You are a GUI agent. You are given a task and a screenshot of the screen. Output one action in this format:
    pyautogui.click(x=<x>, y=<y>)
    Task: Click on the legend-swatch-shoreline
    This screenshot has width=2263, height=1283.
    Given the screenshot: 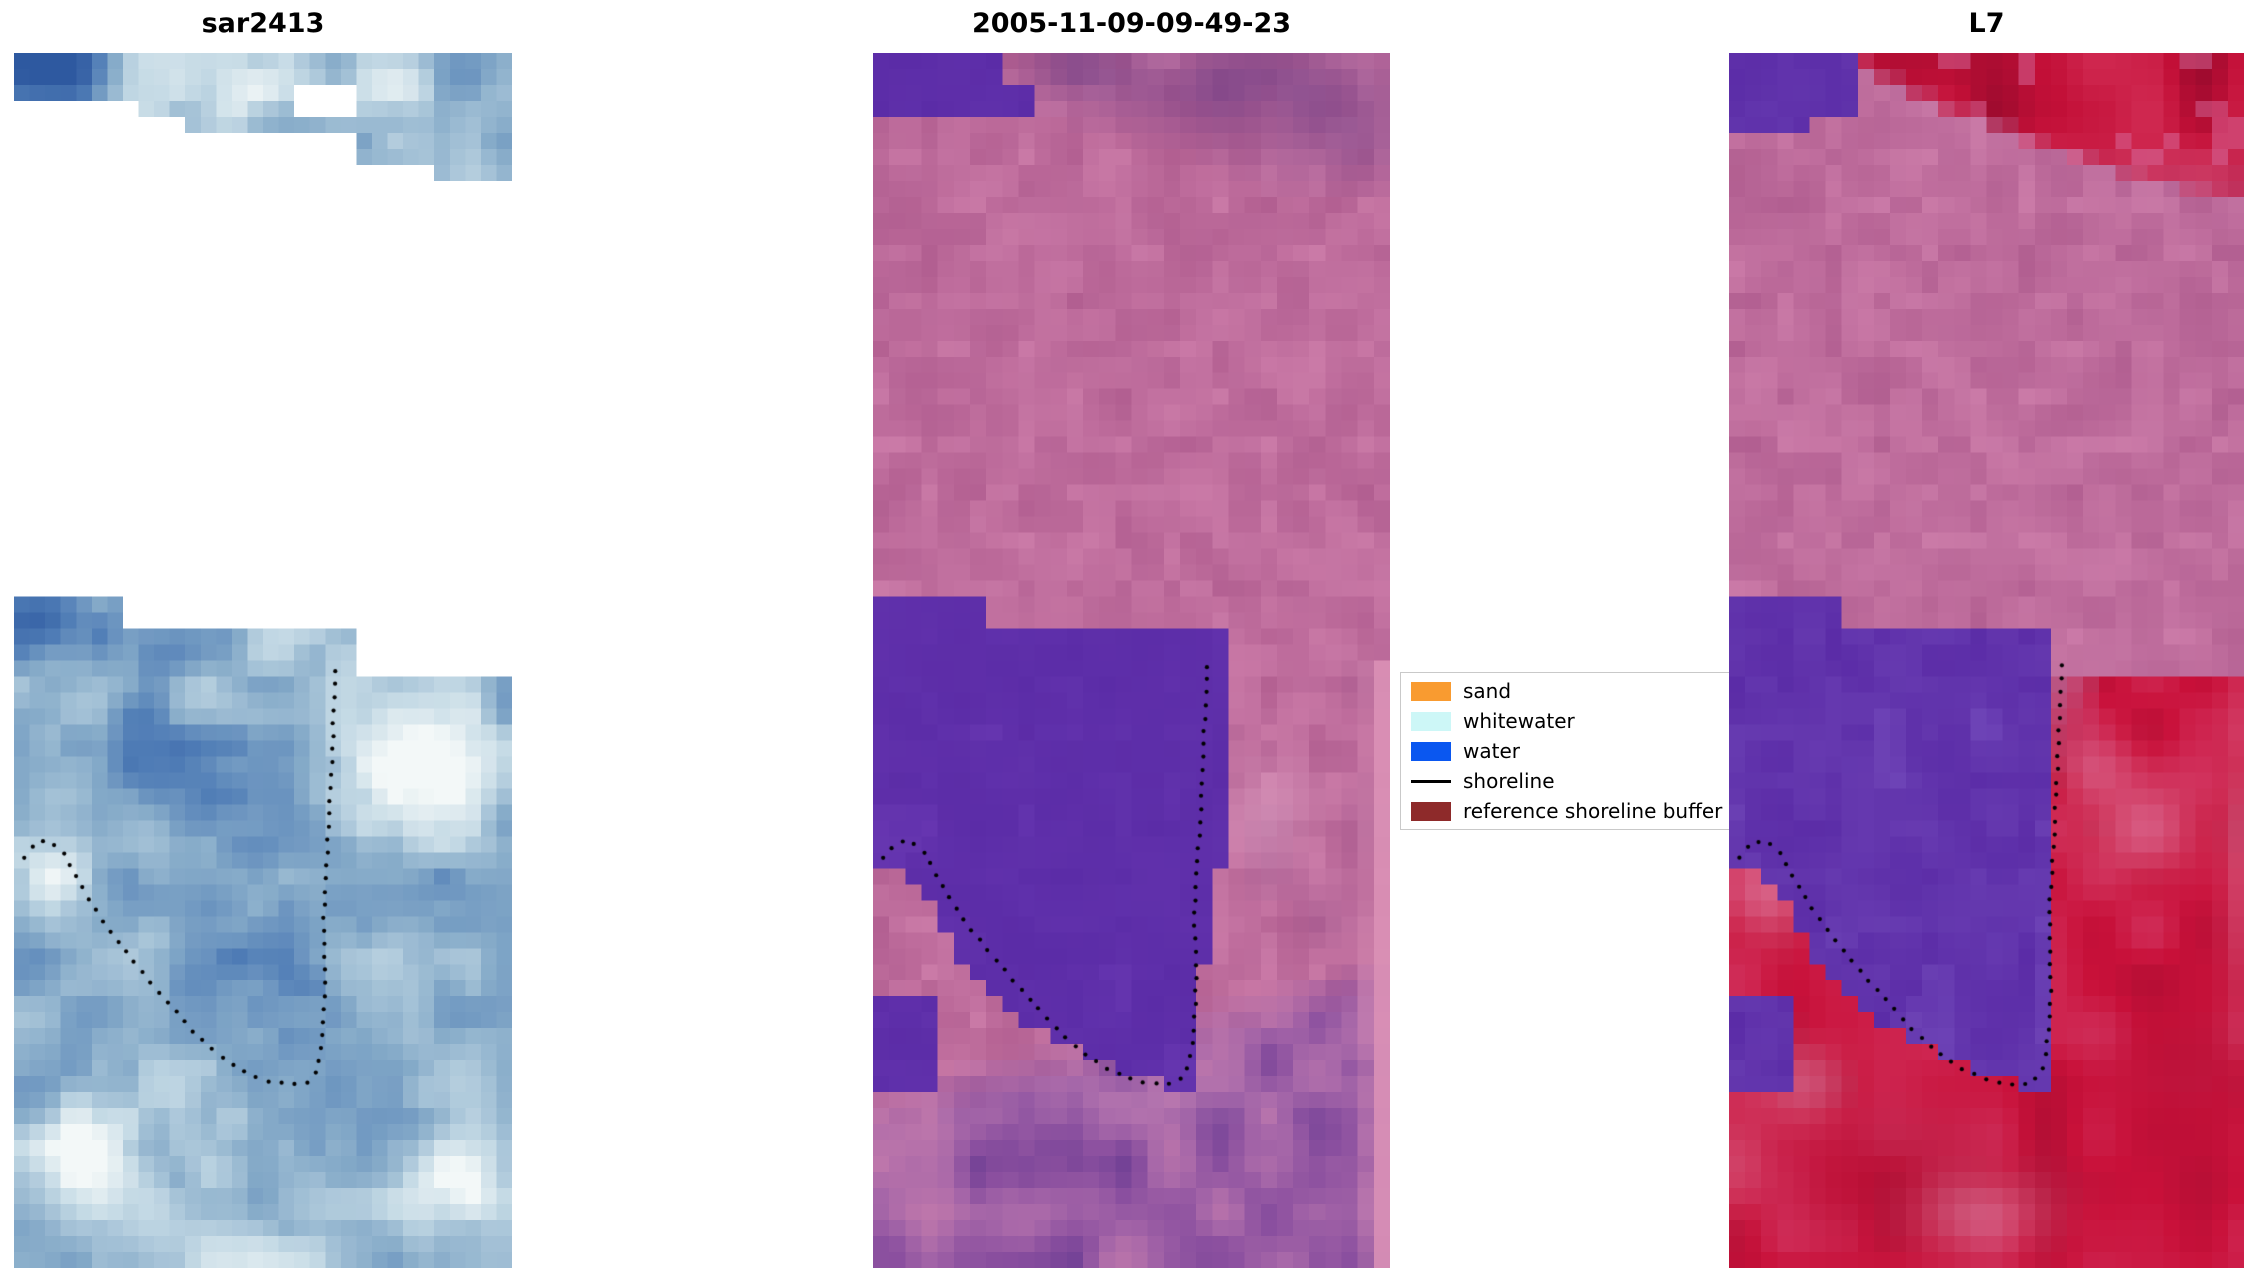 What is the action you would take?
    pyautogui.click(x=1431, y=781)
    